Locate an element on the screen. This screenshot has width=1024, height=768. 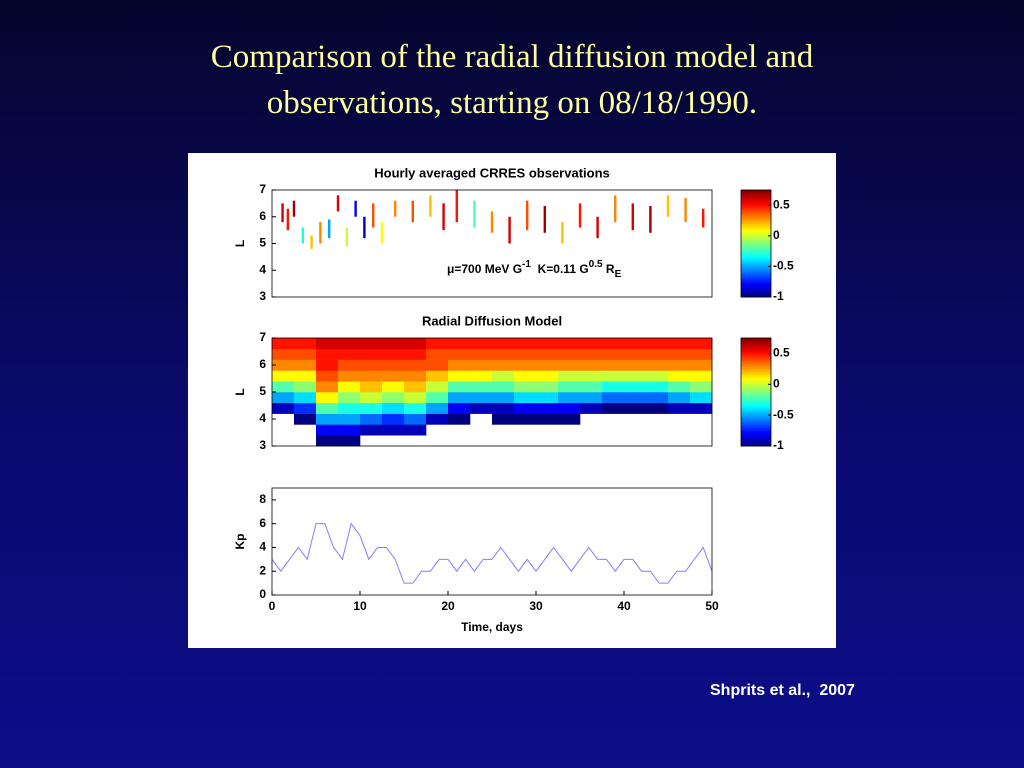
y-tick-label: 2 is located at coordinates (262, 570).